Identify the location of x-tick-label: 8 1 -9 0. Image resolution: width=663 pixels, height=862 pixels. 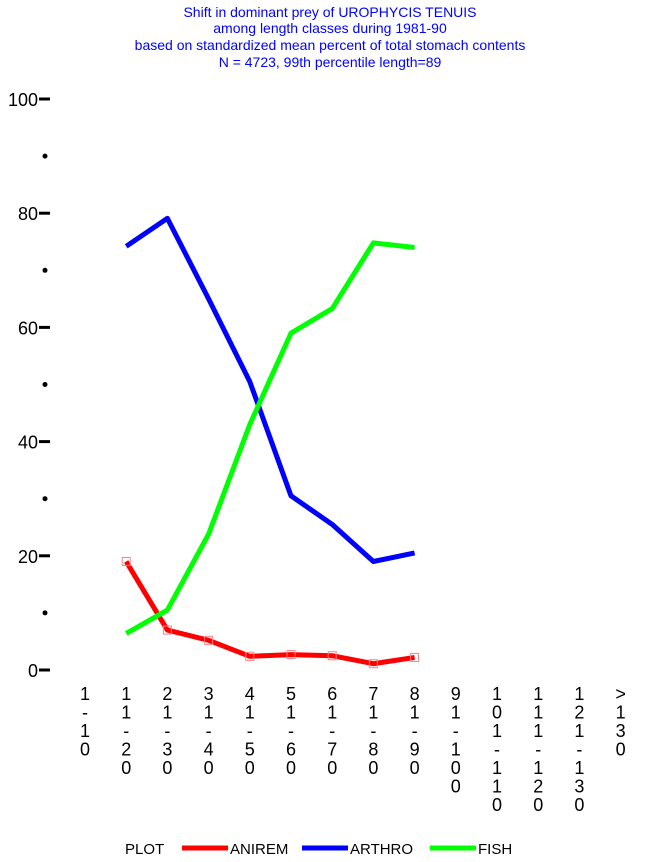
(415, 731).